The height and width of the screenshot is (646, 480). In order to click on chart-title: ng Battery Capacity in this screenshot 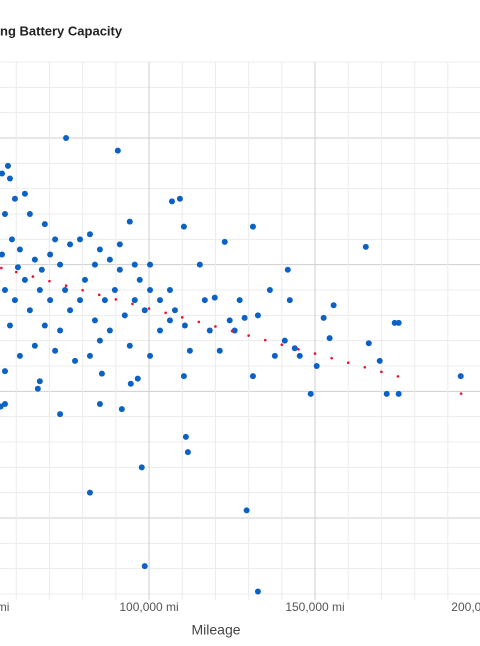, I will do `click(61, 30)`.